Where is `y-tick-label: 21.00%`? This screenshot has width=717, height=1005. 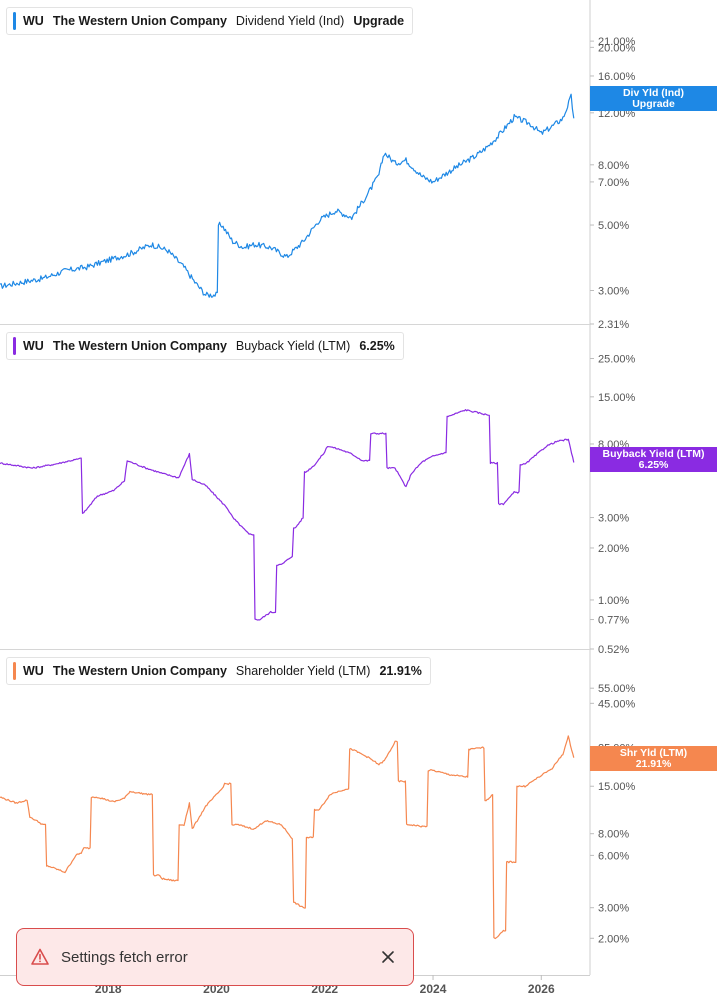
y-tick-label: 21.00% is located at coordinates (617, 42).